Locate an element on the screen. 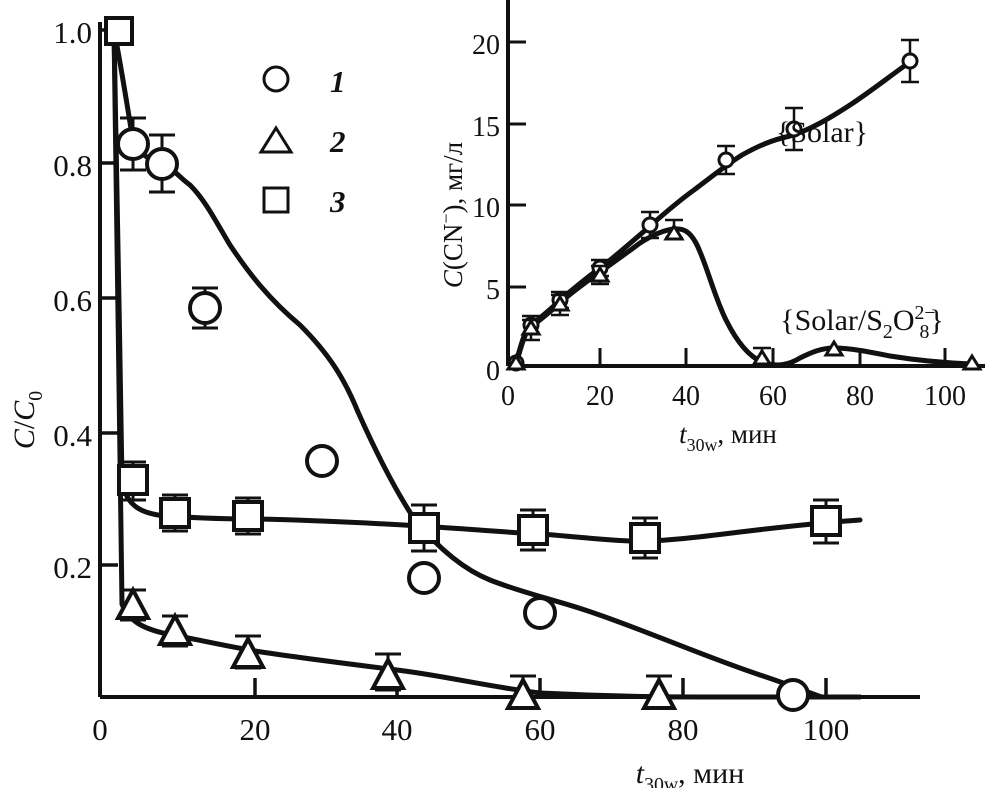 The image size is (993, 788). inset-xlabel-rest: , мин is located at coordinates (746, 434).